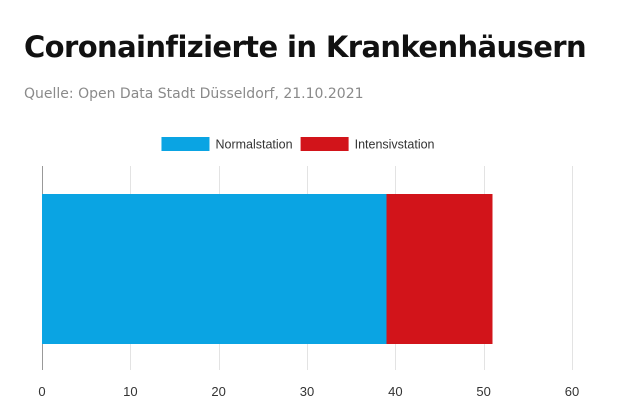 The height and width of the screenshot is (420, 640). I want to click on bar-segment-intensivstation, so click(439, 269).